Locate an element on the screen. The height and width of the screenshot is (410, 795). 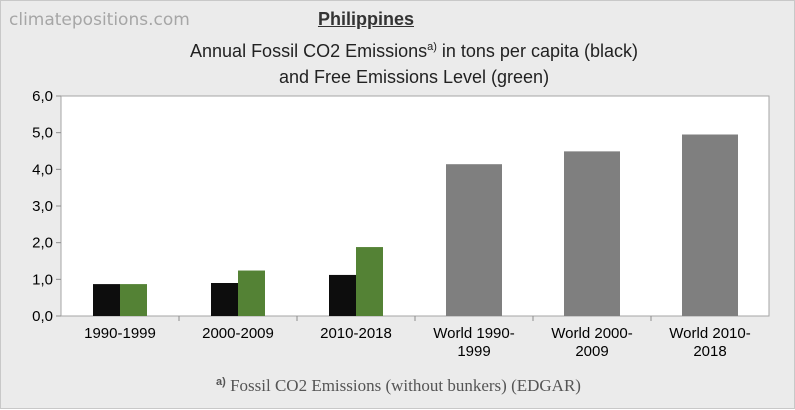
x-tick-label: World 1990-1999 is located at coordinates (473, 342).